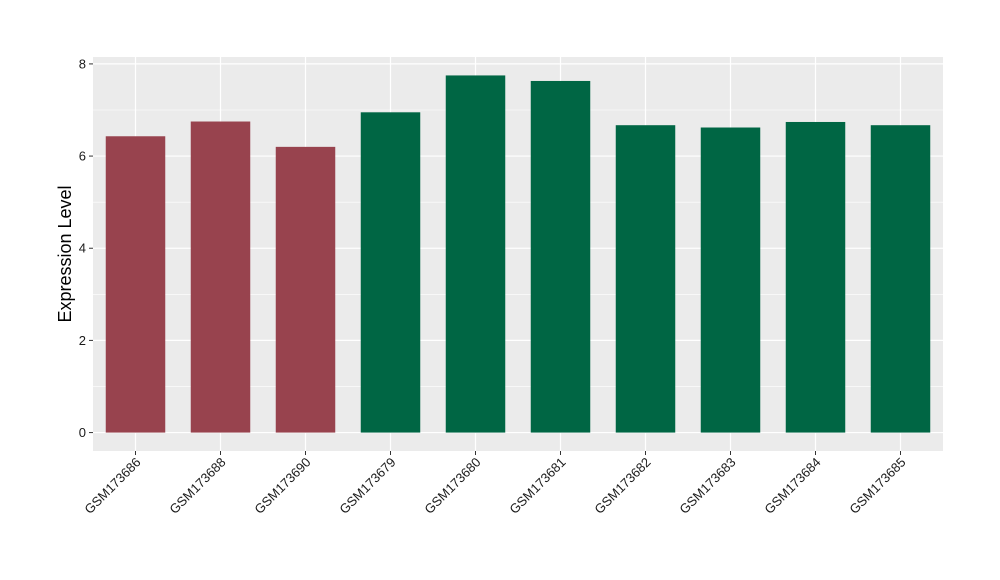  I want to click on bar-GSM173685, so click(900, 279).